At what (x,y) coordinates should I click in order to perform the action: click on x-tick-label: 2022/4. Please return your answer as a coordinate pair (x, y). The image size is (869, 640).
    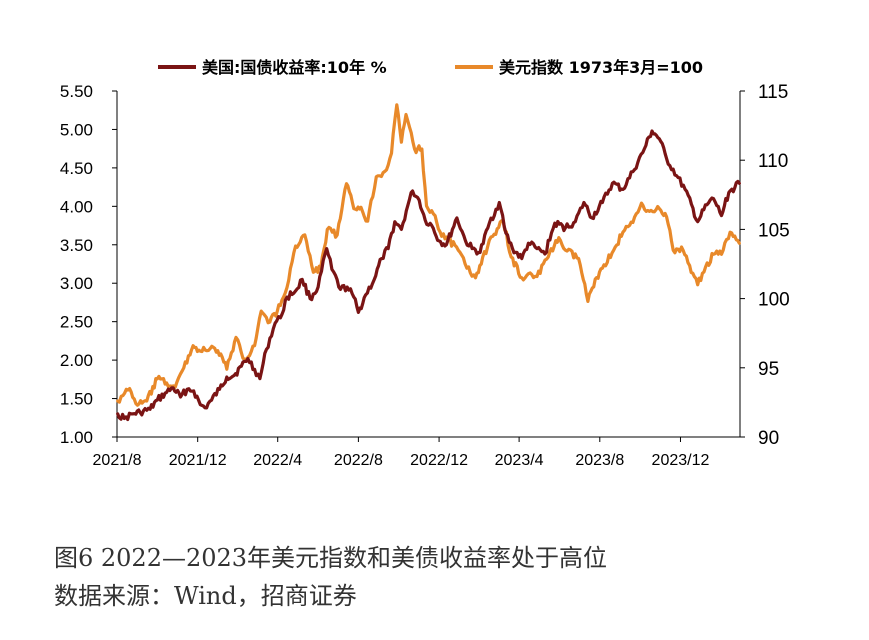
    Looking at the image, I should click on (277, 460).